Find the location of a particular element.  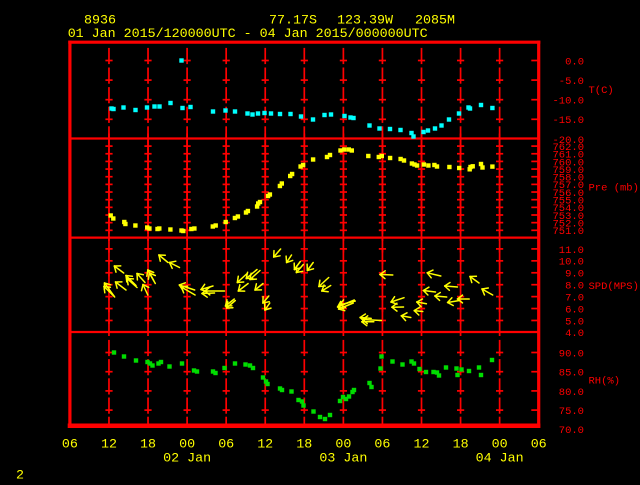

svg-text: -5.0 is located at coordinates (571, 82).